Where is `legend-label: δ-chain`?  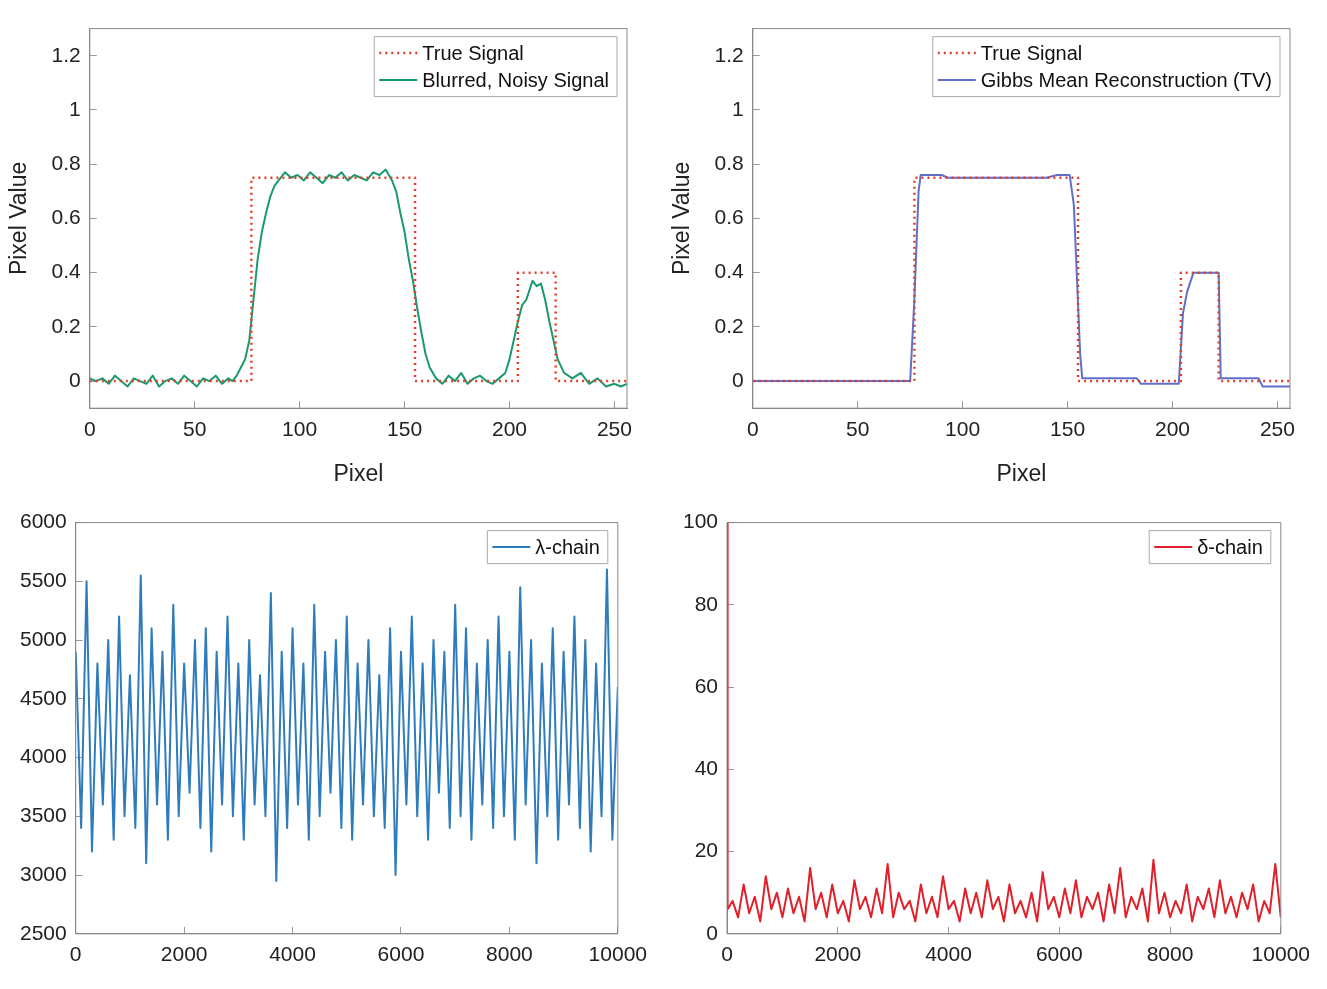
legend-label: δ-chain is located at coordinates (1230, 546).